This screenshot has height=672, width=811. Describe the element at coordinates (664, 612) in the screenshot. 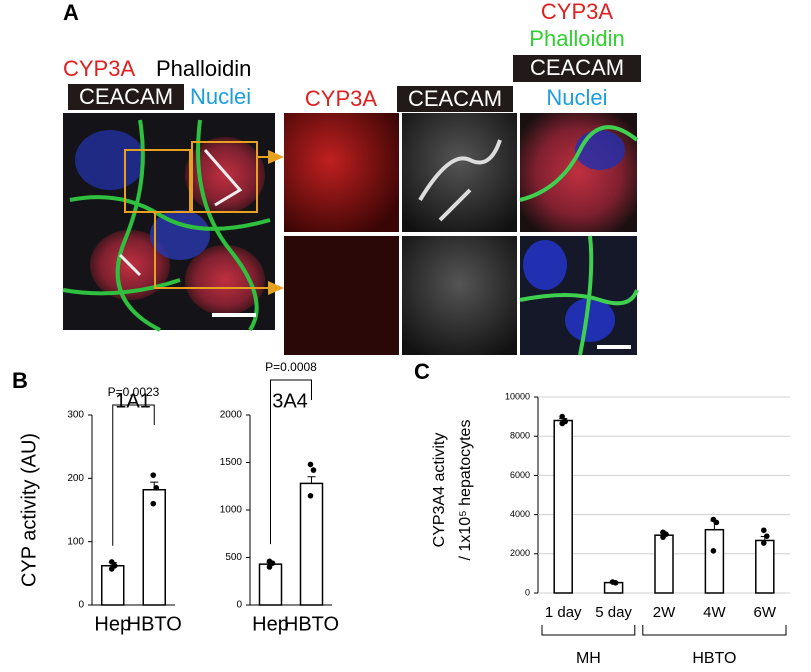

I see `x-tick-label: 2W` at that location.